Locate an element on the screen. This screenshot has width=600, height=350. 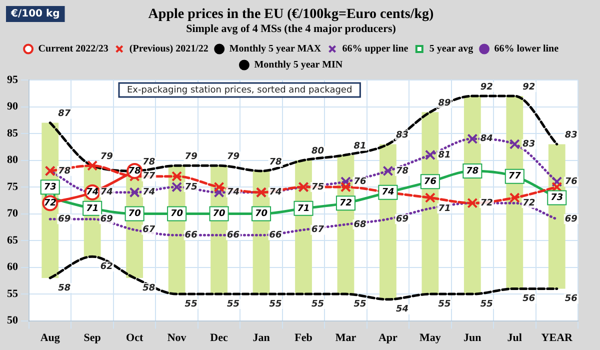
chart-subtitle: Simple avg of 4 MSs (the 4 major producers) is located at coordinates (291, 29).